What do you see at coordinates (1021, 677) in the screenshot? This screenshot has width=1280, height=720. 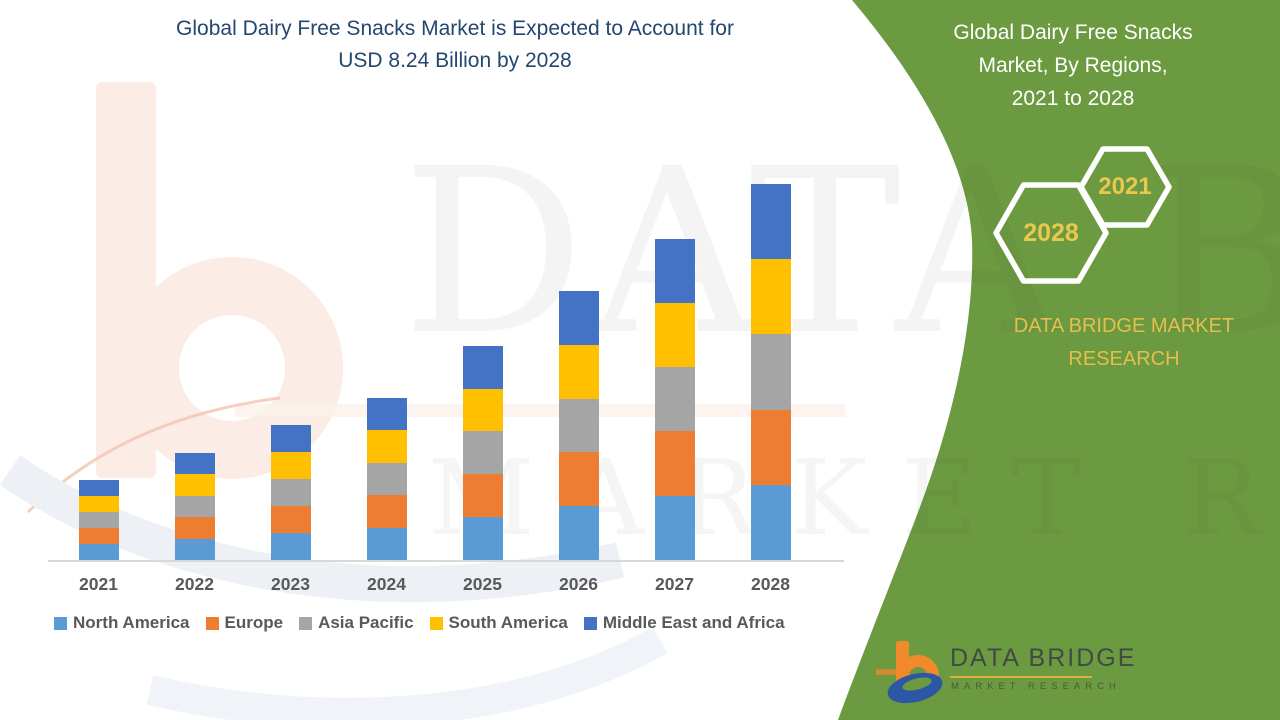 I see `logo-underline` at bounding box center [1021, 677].